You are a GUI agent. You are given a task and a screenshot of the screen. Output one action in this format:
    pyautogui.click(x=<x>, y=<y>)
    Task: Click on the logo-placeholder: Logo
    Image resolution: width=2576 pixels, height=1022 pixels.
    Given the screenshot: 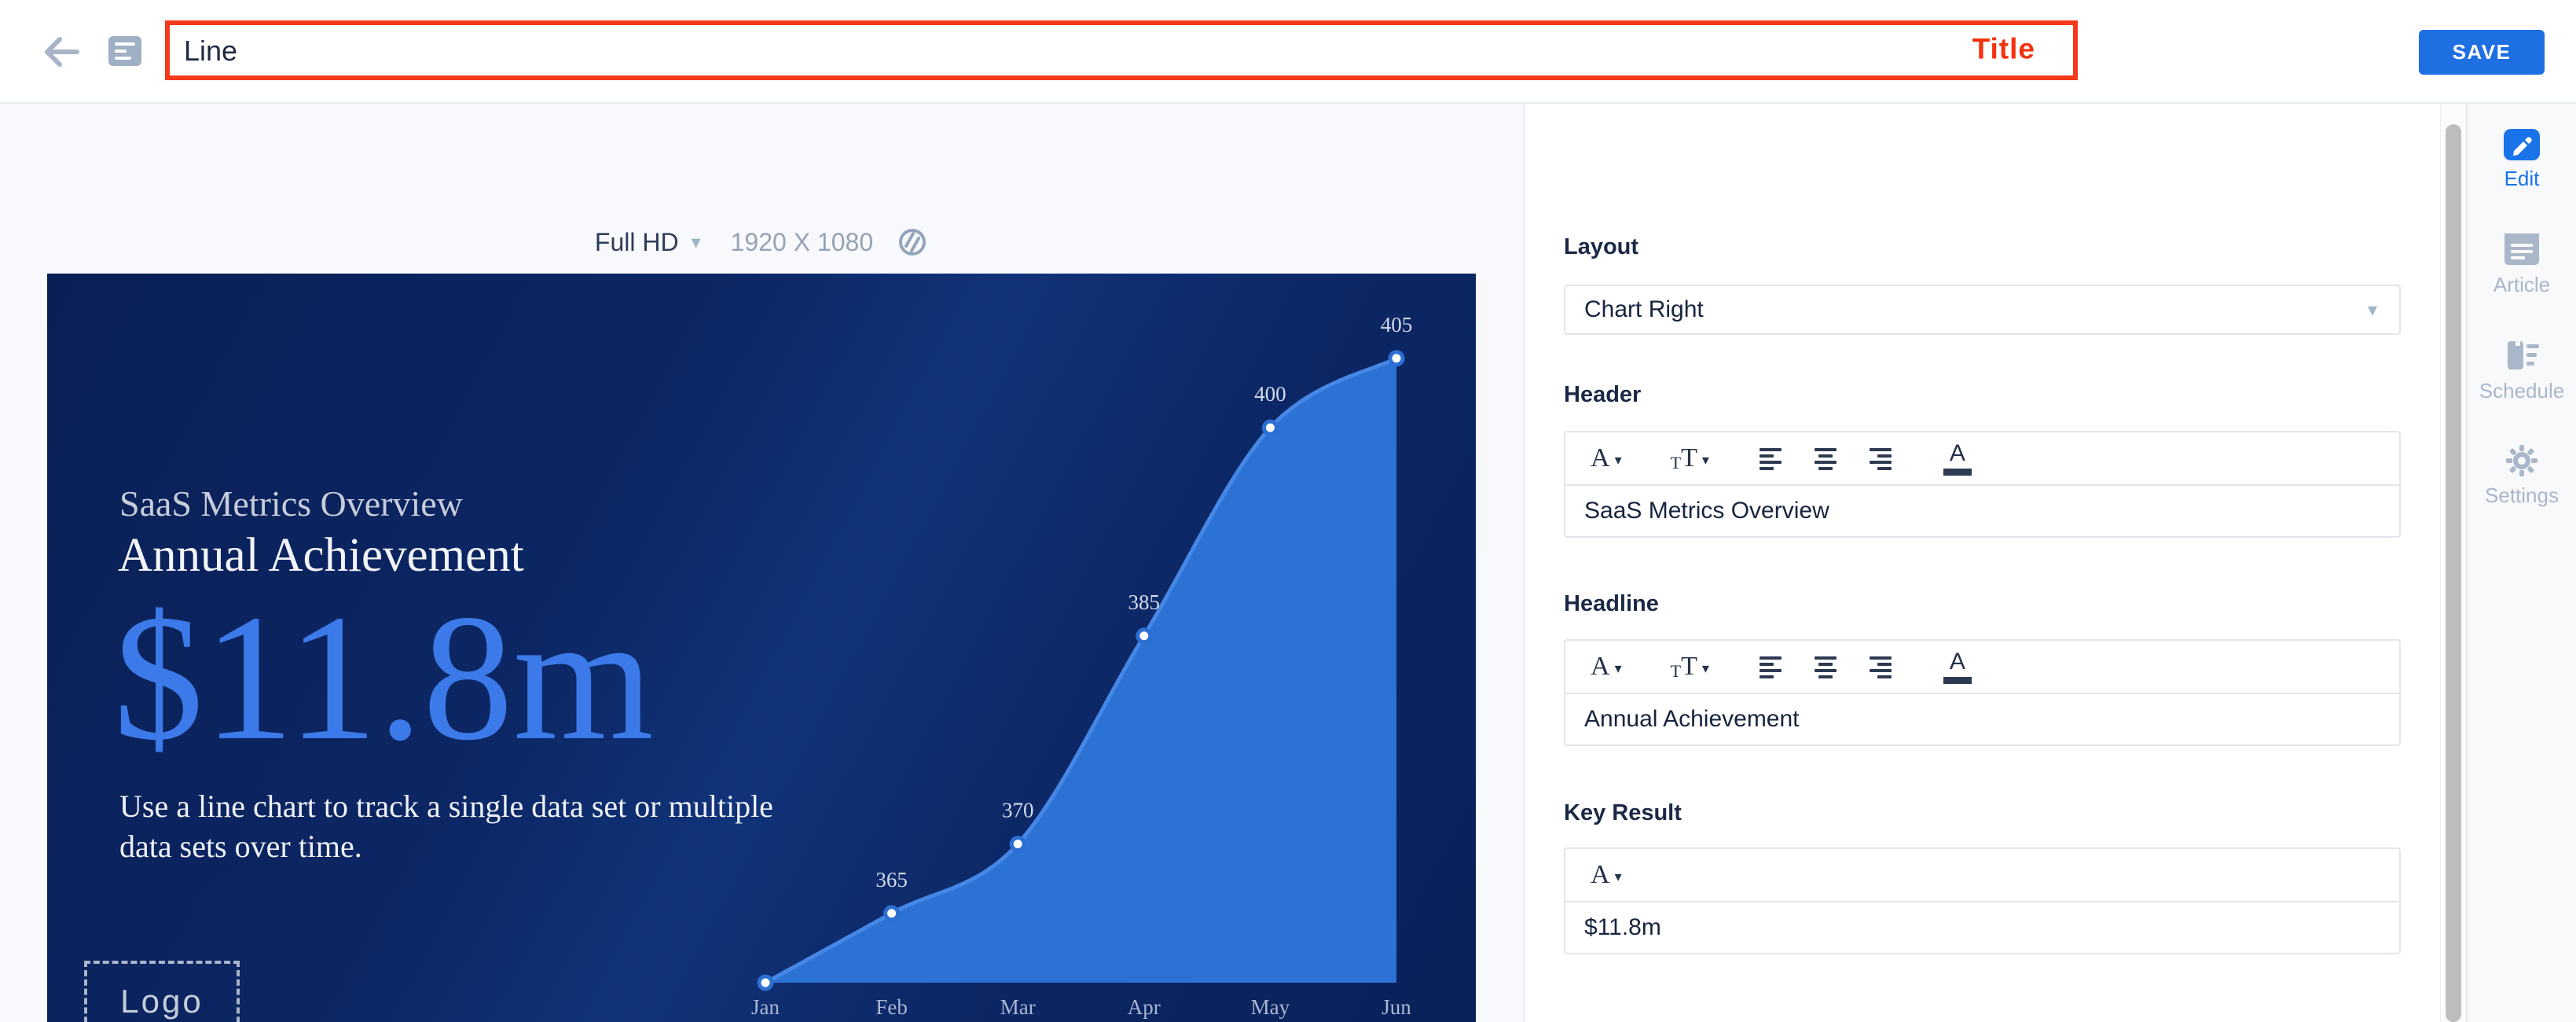 What is the action you would take?
    pyautogui.click(x=162, y=992)
    